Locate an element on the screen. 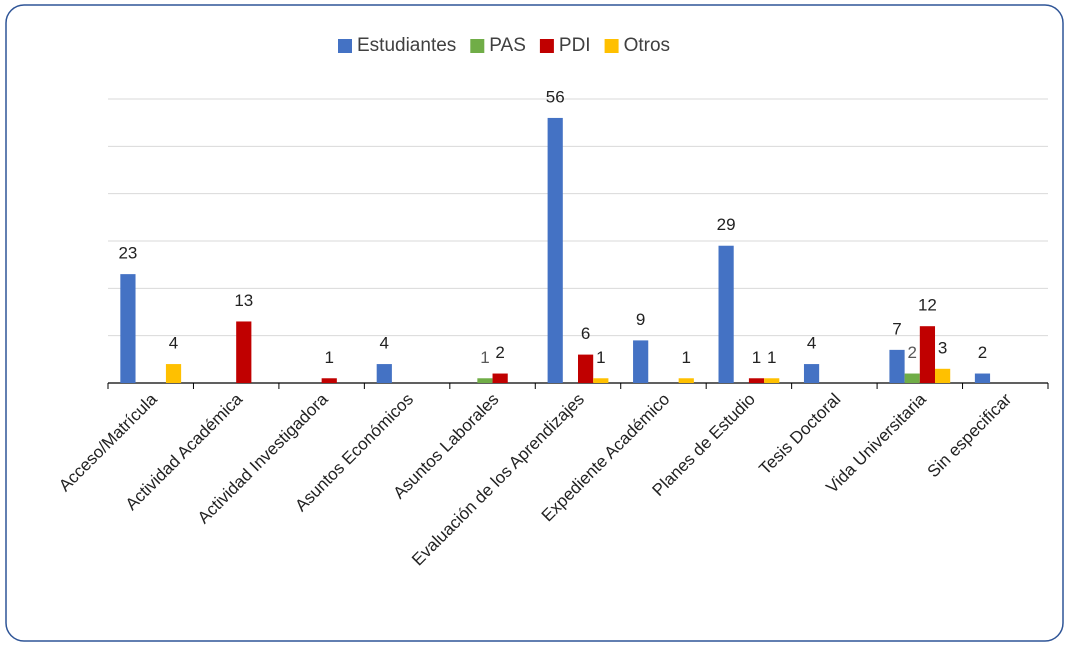 The image size is (1069, 645). data-label: 12 is located at coordinates (927, 305).